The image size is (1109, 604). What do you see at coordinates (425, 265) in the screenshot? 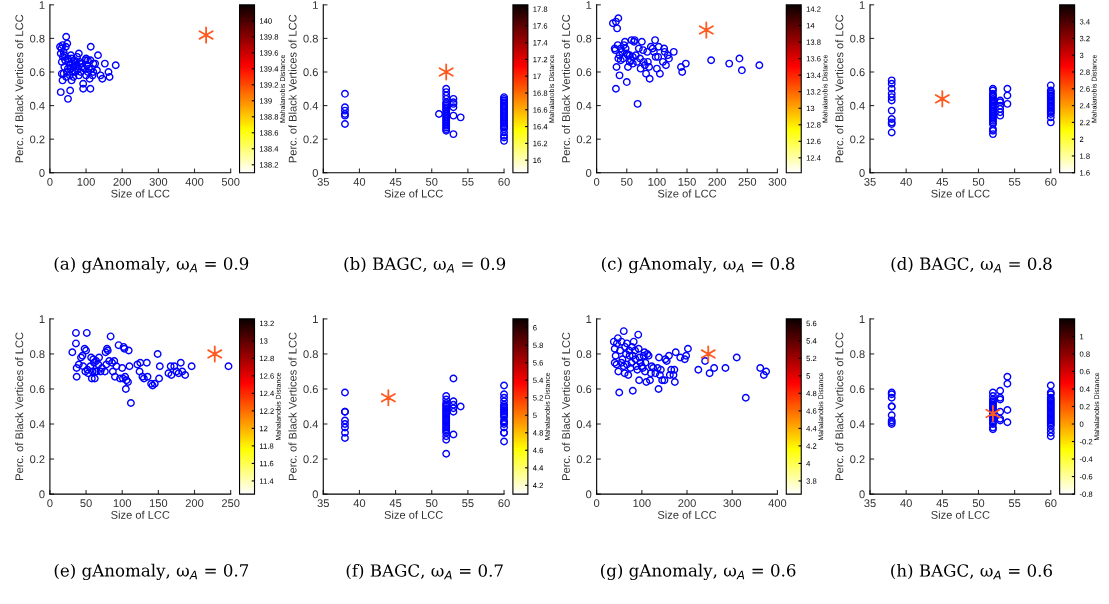
I see `text: (b) BAGC, ω$_{A}$ = 0.9` at bounding box center [425, 265].